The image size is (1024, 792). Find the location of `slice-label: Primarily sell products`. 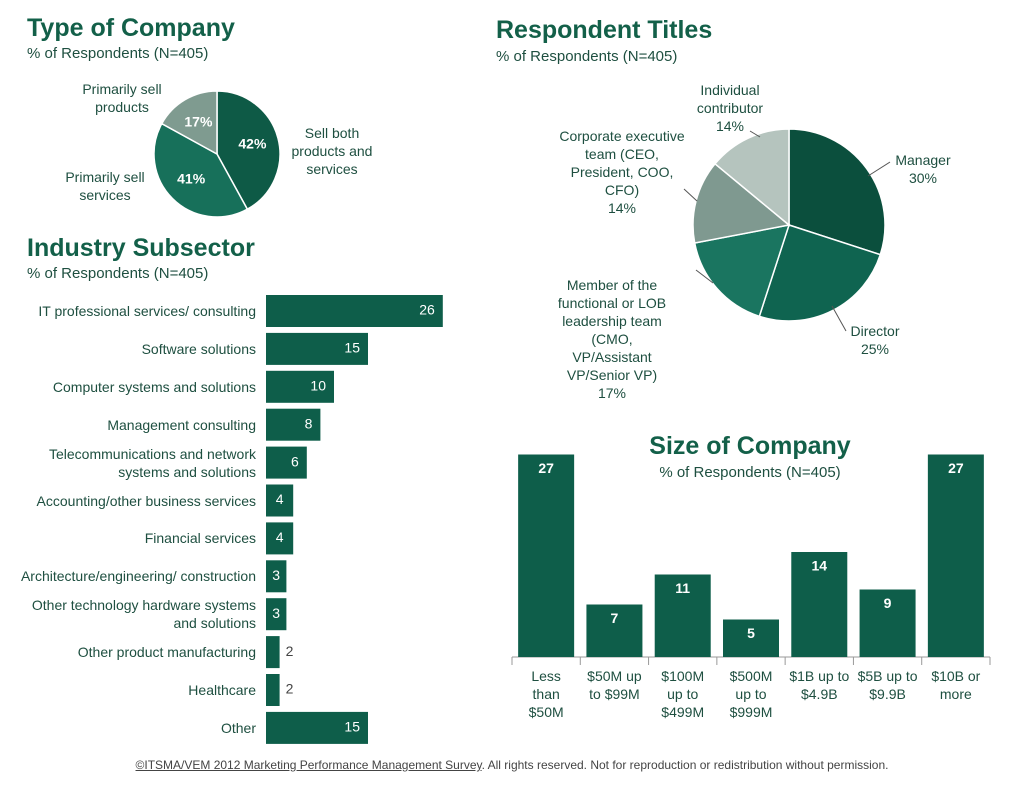

slice-label: Primarily sell products is located at coordinates (122, 98).